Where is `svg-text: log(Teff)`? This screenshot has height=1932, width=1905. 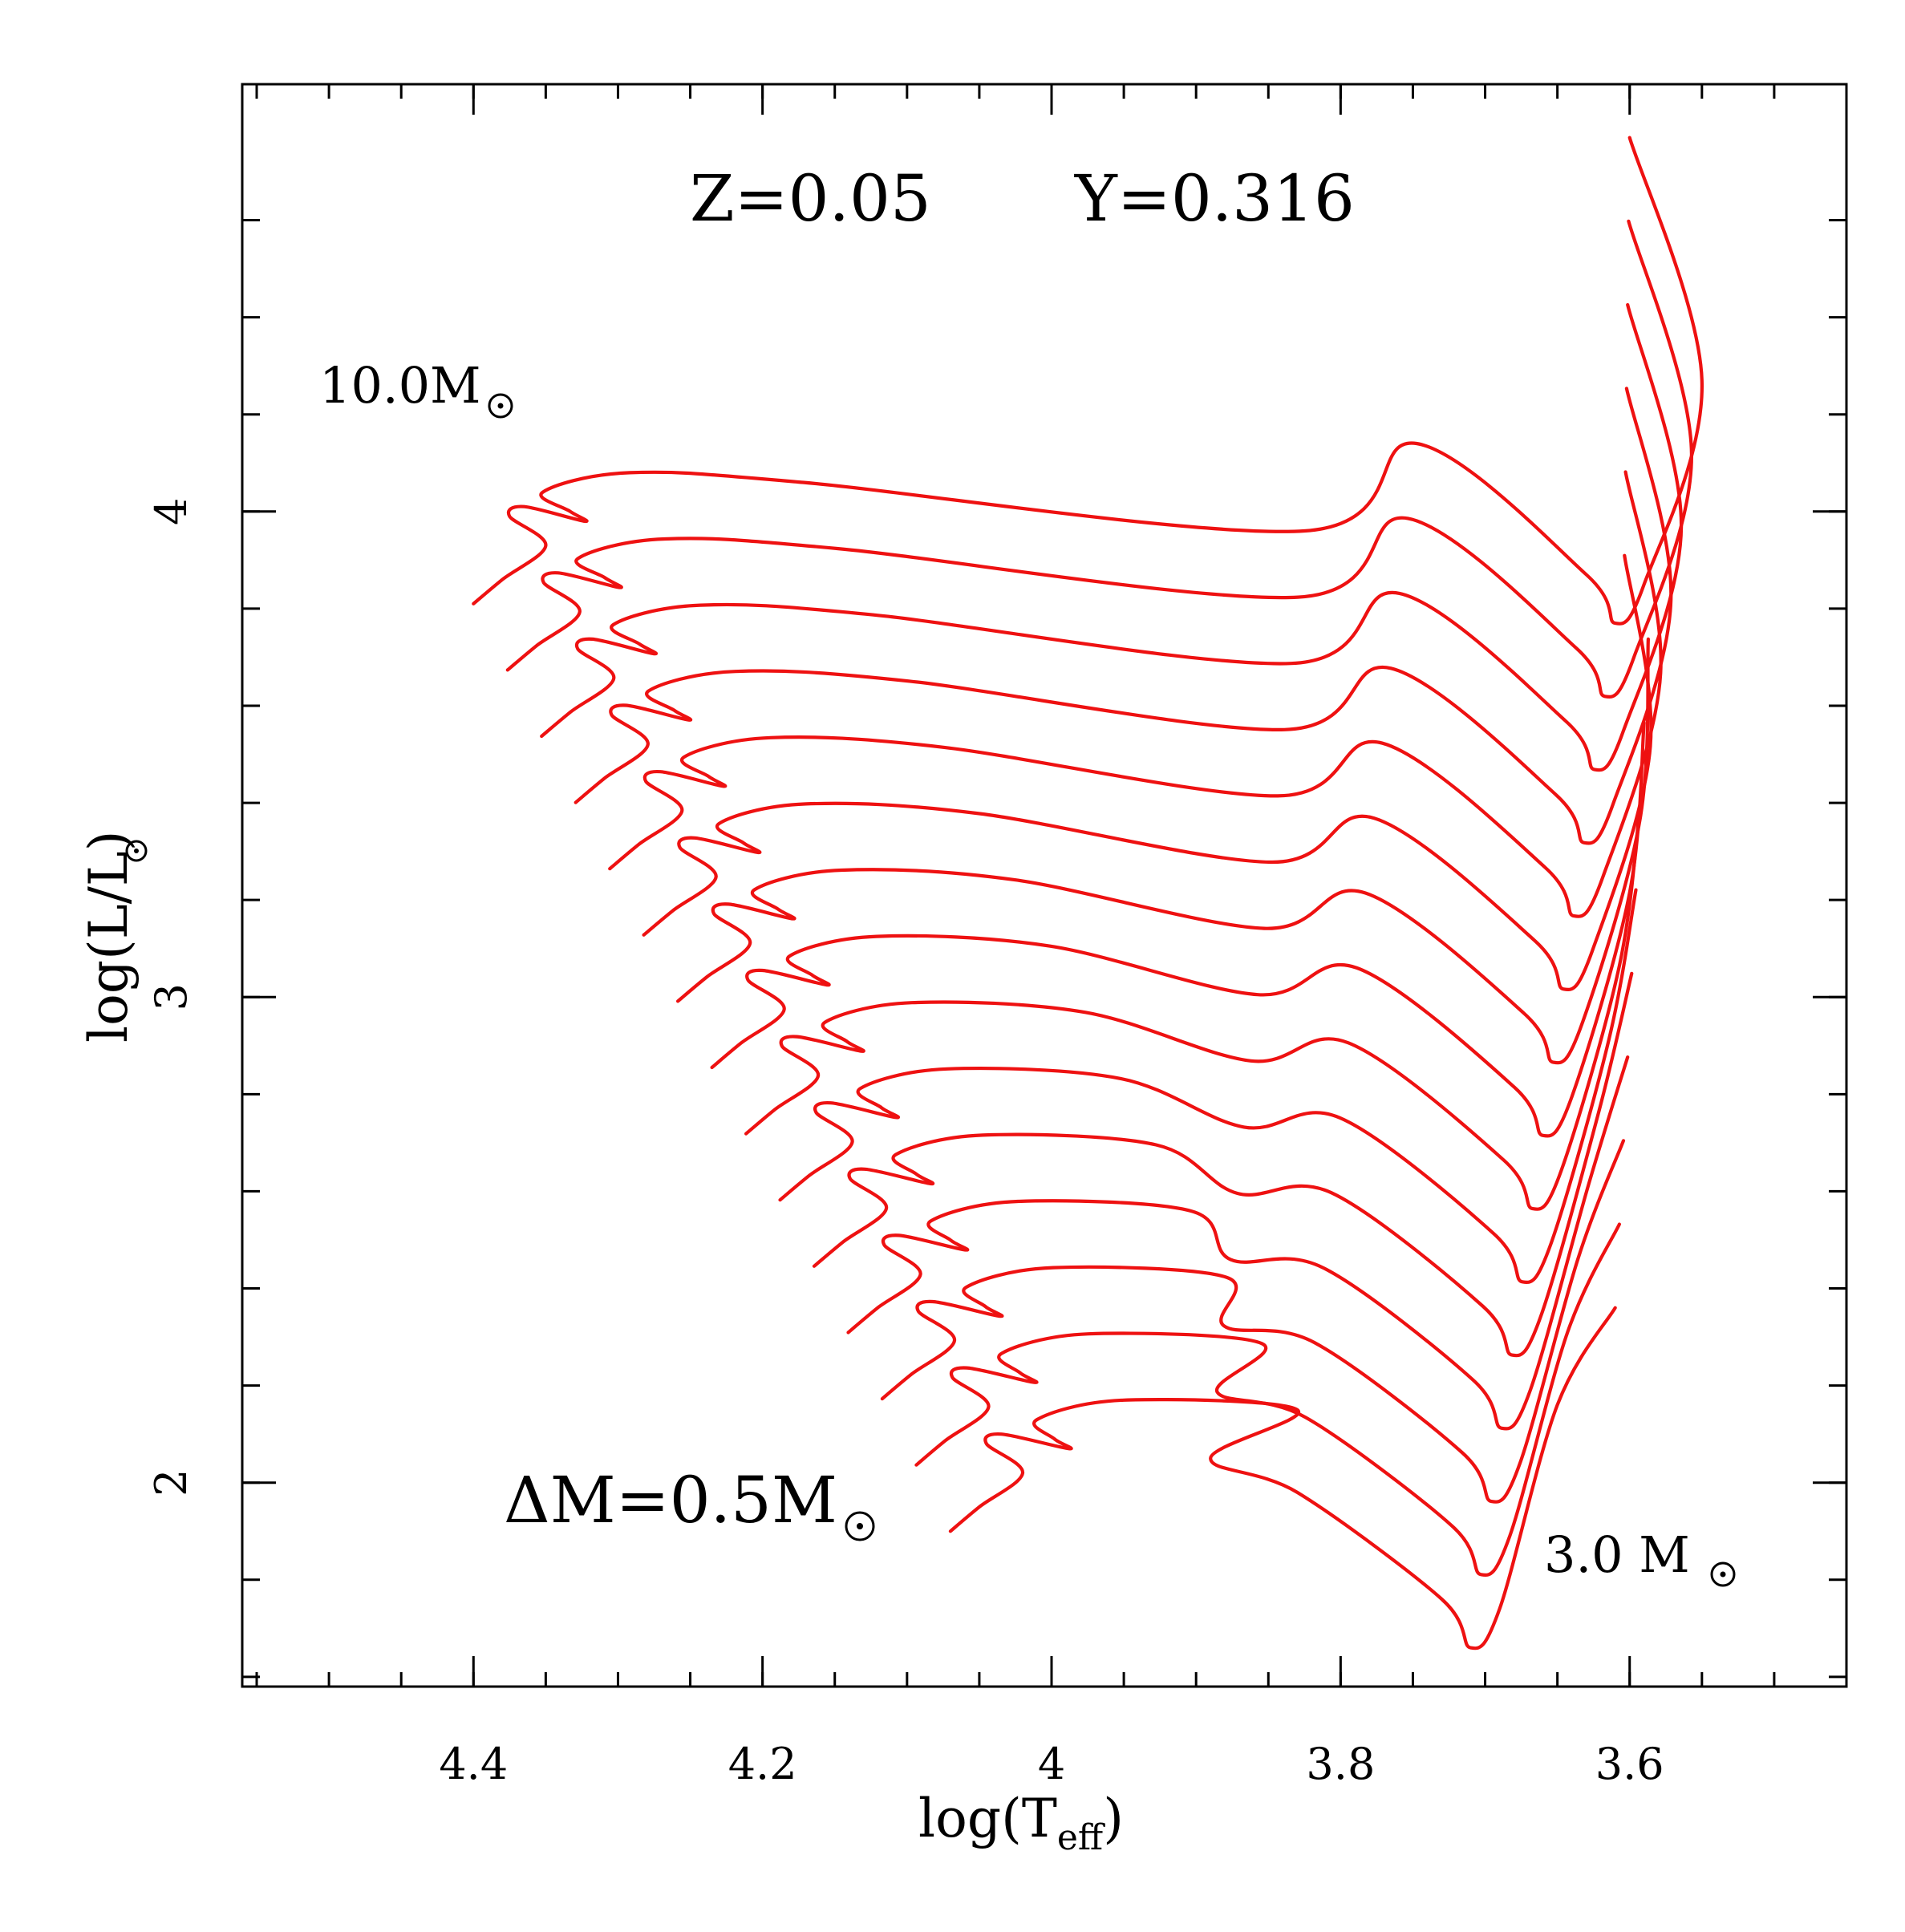 svg-text: log(Teff) is located at coordinates (1021, 1823).